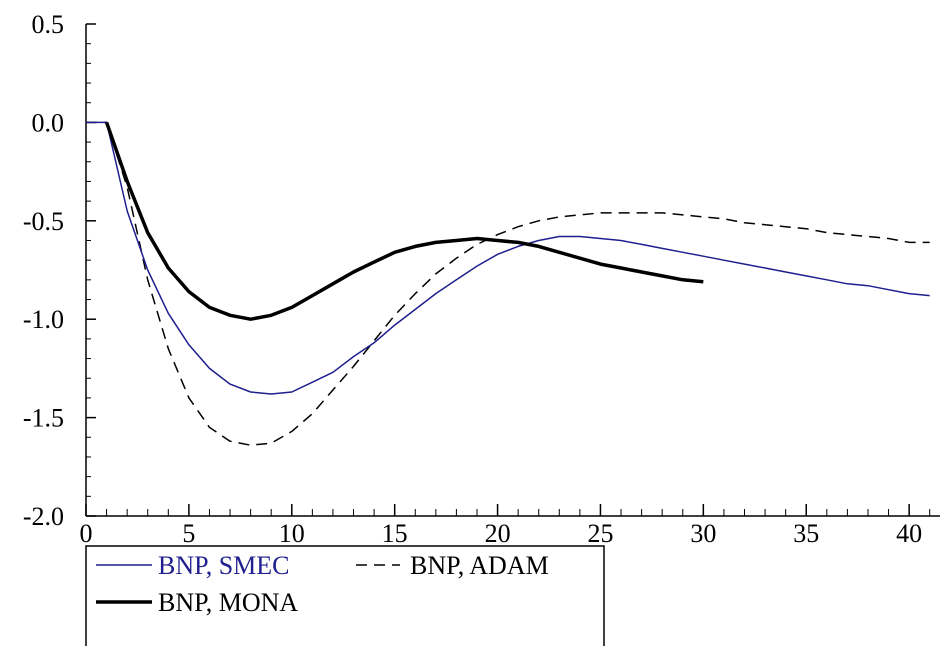 Image resolution: width=952 pixels, height=646 pixels. What do you see at coordinates (48, 24) in the screenshot?
I see `y-tick-label: 0.5` at bounding box center [48, 24].